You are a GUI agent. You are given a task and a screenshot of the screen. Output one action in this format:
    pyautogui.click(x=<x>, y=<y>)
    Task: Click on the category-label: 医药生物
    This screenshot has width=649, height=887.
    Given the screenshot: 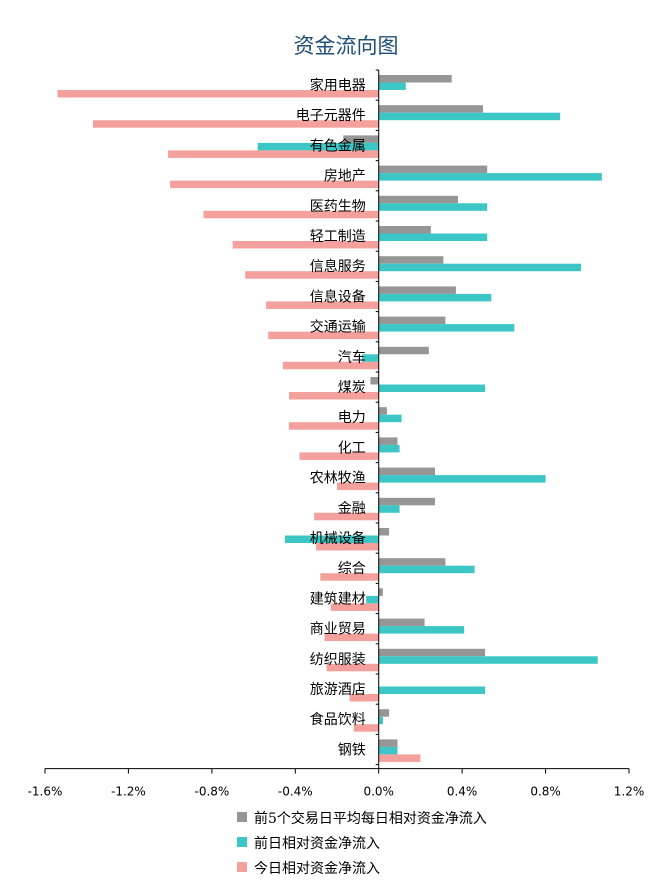 What is the action you would take?
    pyautogui.click(x=338, y=207)
    